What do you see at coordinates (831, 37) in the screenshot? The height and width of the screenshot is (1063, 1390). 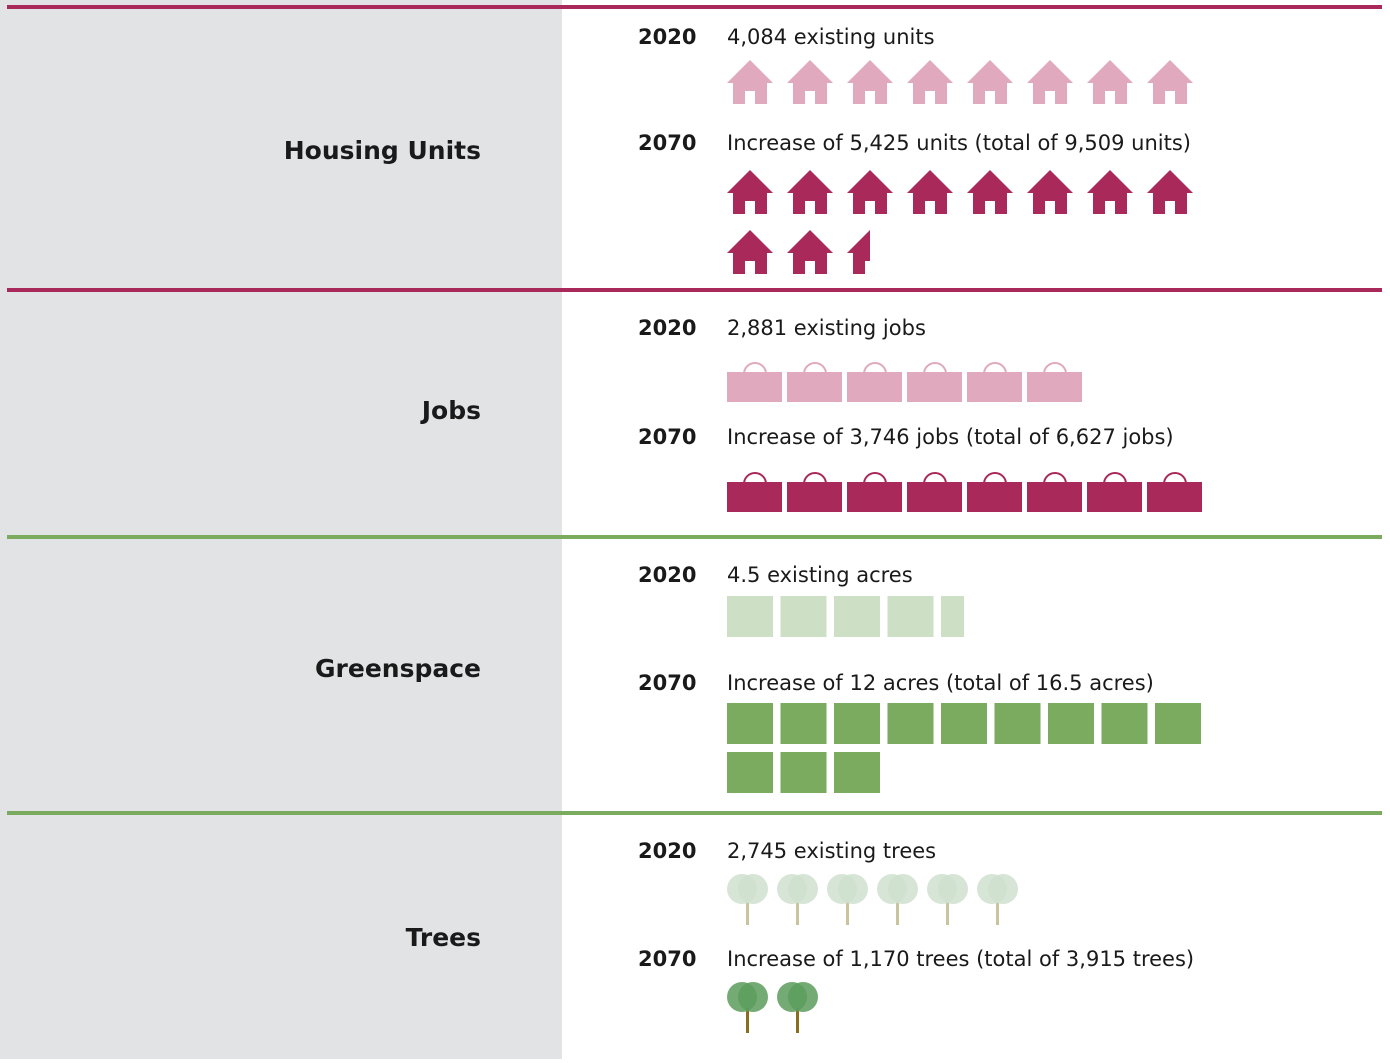 I see `entry-text: 4,084 existing units` at bounding box center [831, 37].